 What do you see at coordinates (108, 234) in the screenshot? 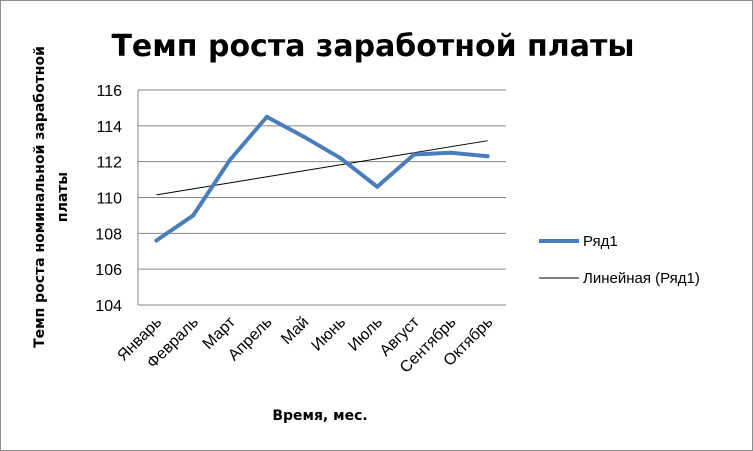
I see `y-tick-label: 108` at bounding box center [108, 234].